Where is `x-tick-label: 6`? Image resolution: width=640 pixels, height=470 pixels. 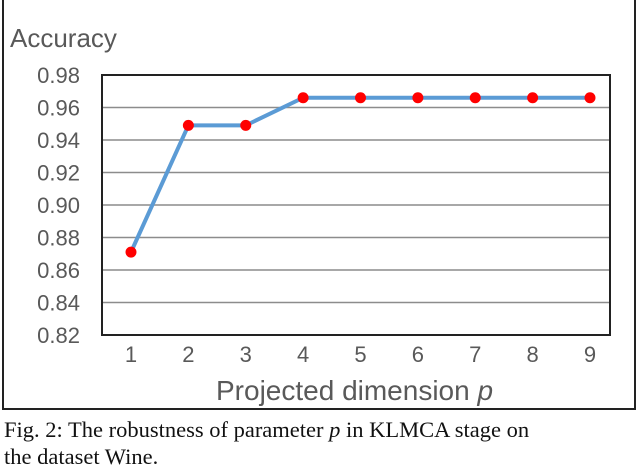 x-tick-label: 6 is located at coordinates (418, 354).